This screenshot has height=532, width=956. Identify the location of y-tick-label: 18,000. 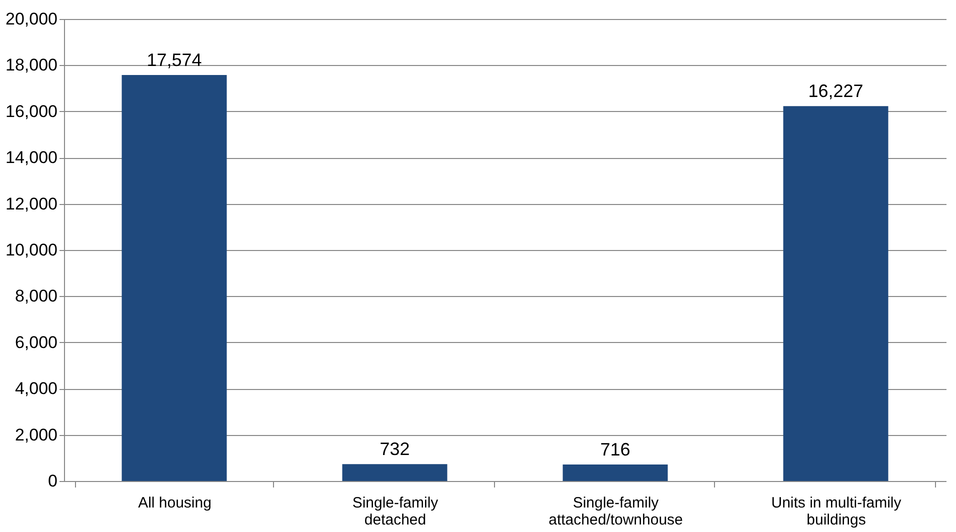
(32, 65).